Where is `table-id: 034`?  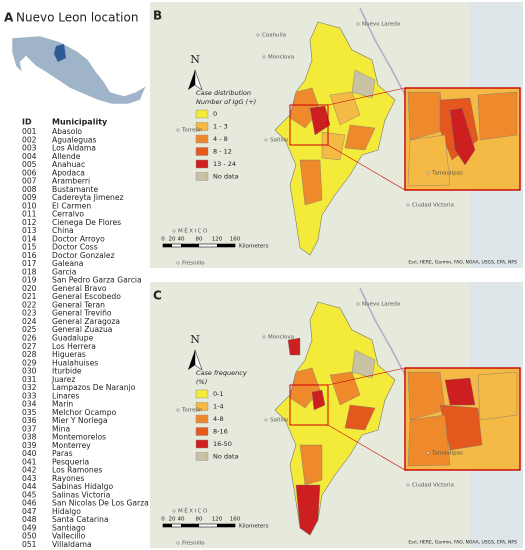 table-id: 034 is located at coordinates (29, 404).